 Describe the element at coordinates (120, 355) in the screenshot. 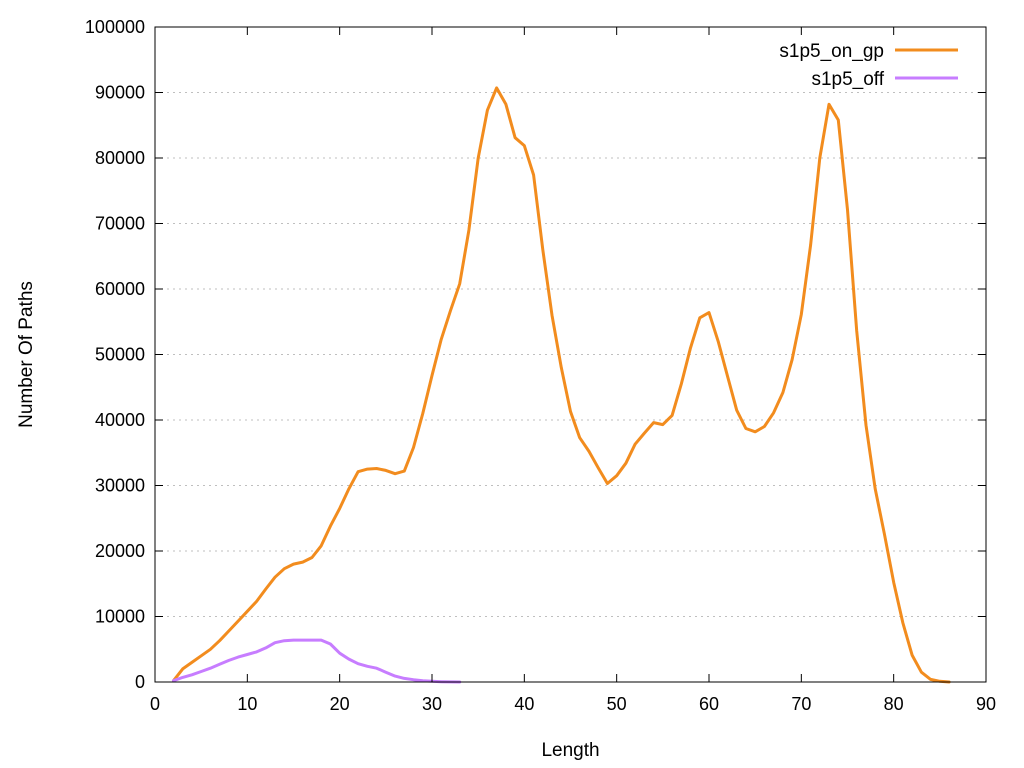

I see `y-tick-label: 50000` at that location.